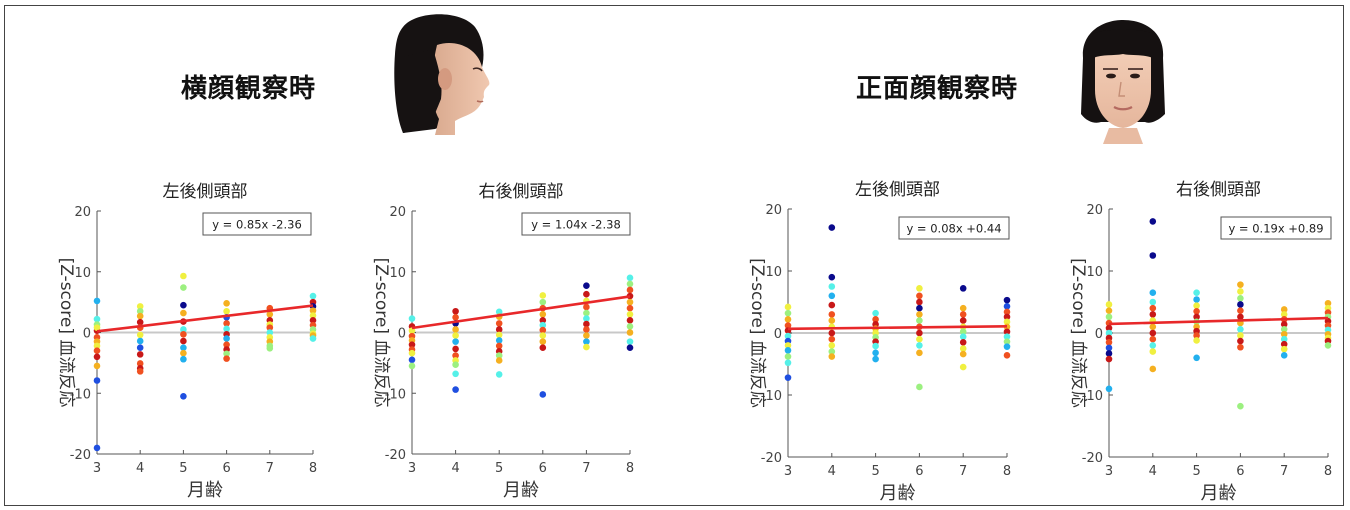  I want to click on y-tick-label: 10, so click(82, 273).